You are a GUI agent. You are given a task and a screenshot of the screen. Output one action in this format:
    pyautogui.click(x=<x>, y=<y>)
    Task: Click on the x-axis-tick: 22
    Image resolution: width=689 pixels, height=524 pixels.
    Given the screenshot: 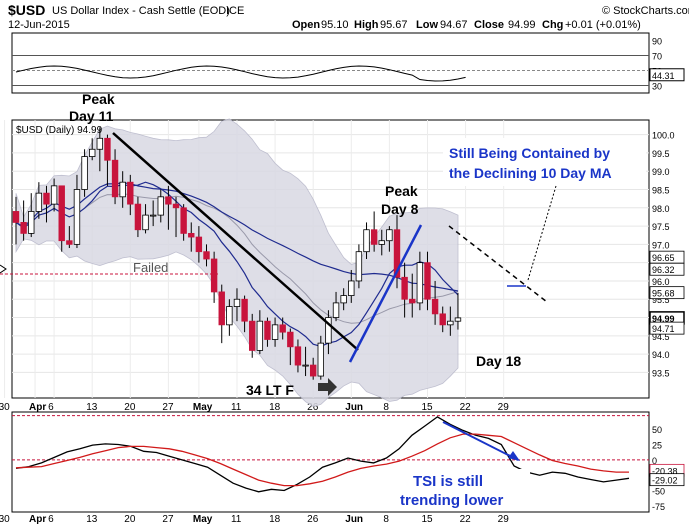 What is the action you would take?
    pyautogui.click(x=466, y=407)
    